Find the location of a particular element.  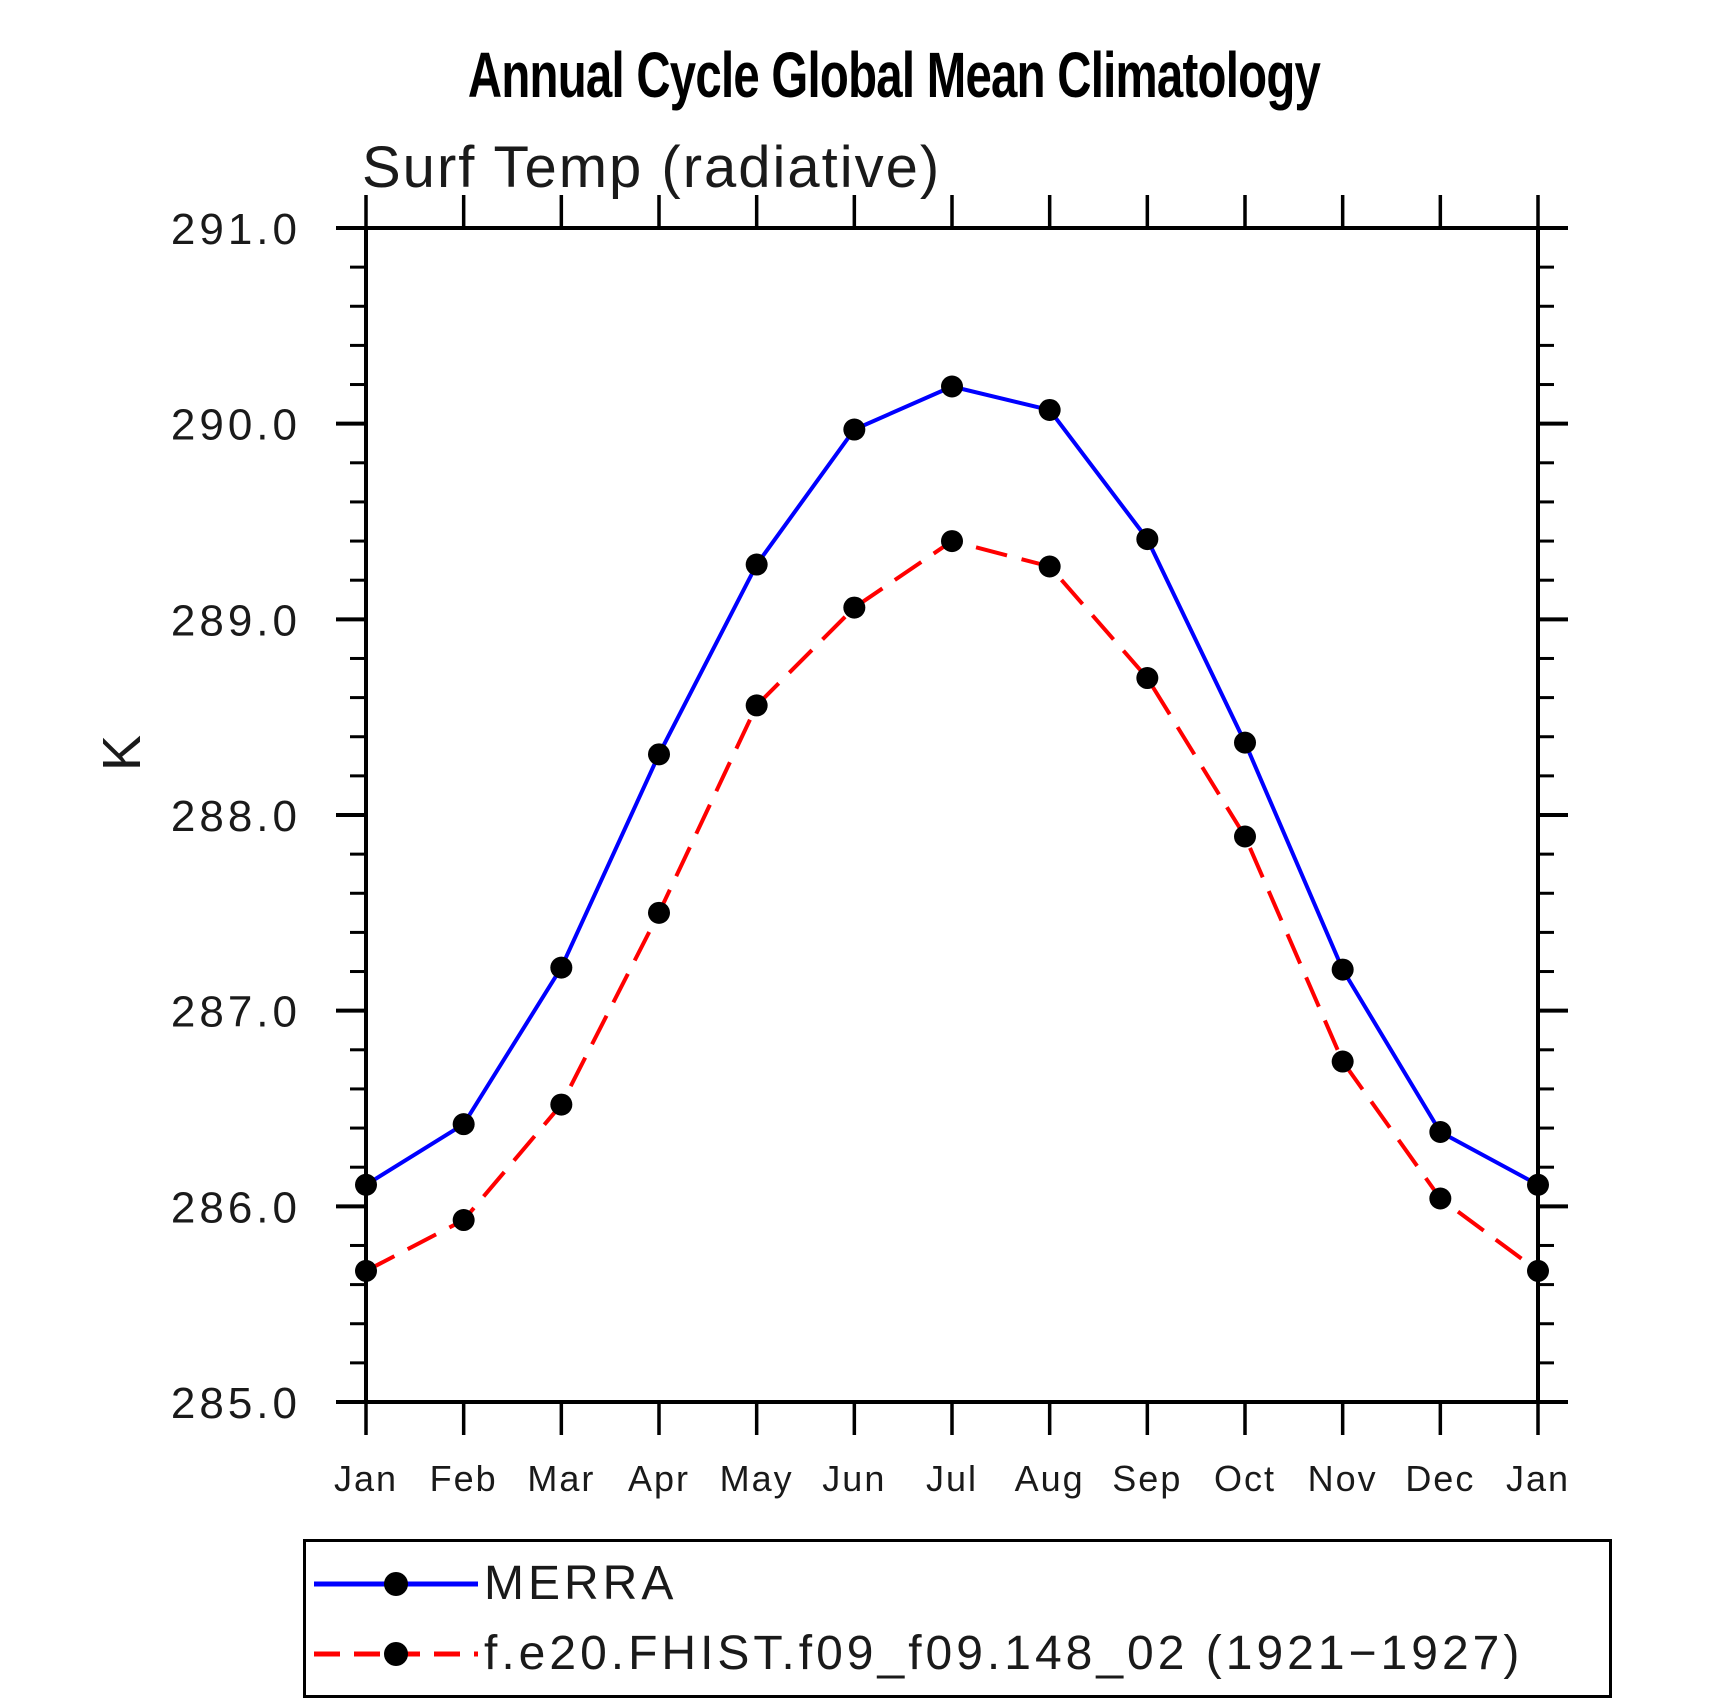

model-line-swatch is located at coordinates (396, 1653).